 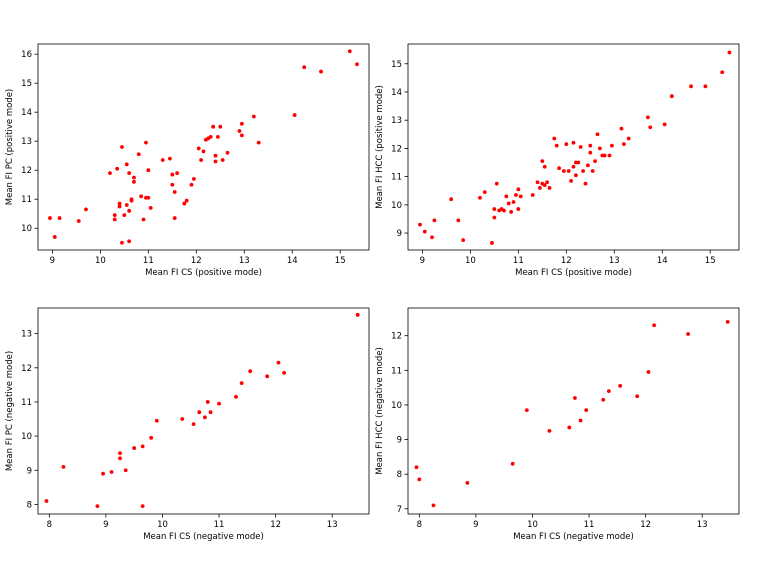 What do you see at coordinates (49, 525) in the screenshot?
I see `x-tick-label: 8` at bounding box center [49, 525].